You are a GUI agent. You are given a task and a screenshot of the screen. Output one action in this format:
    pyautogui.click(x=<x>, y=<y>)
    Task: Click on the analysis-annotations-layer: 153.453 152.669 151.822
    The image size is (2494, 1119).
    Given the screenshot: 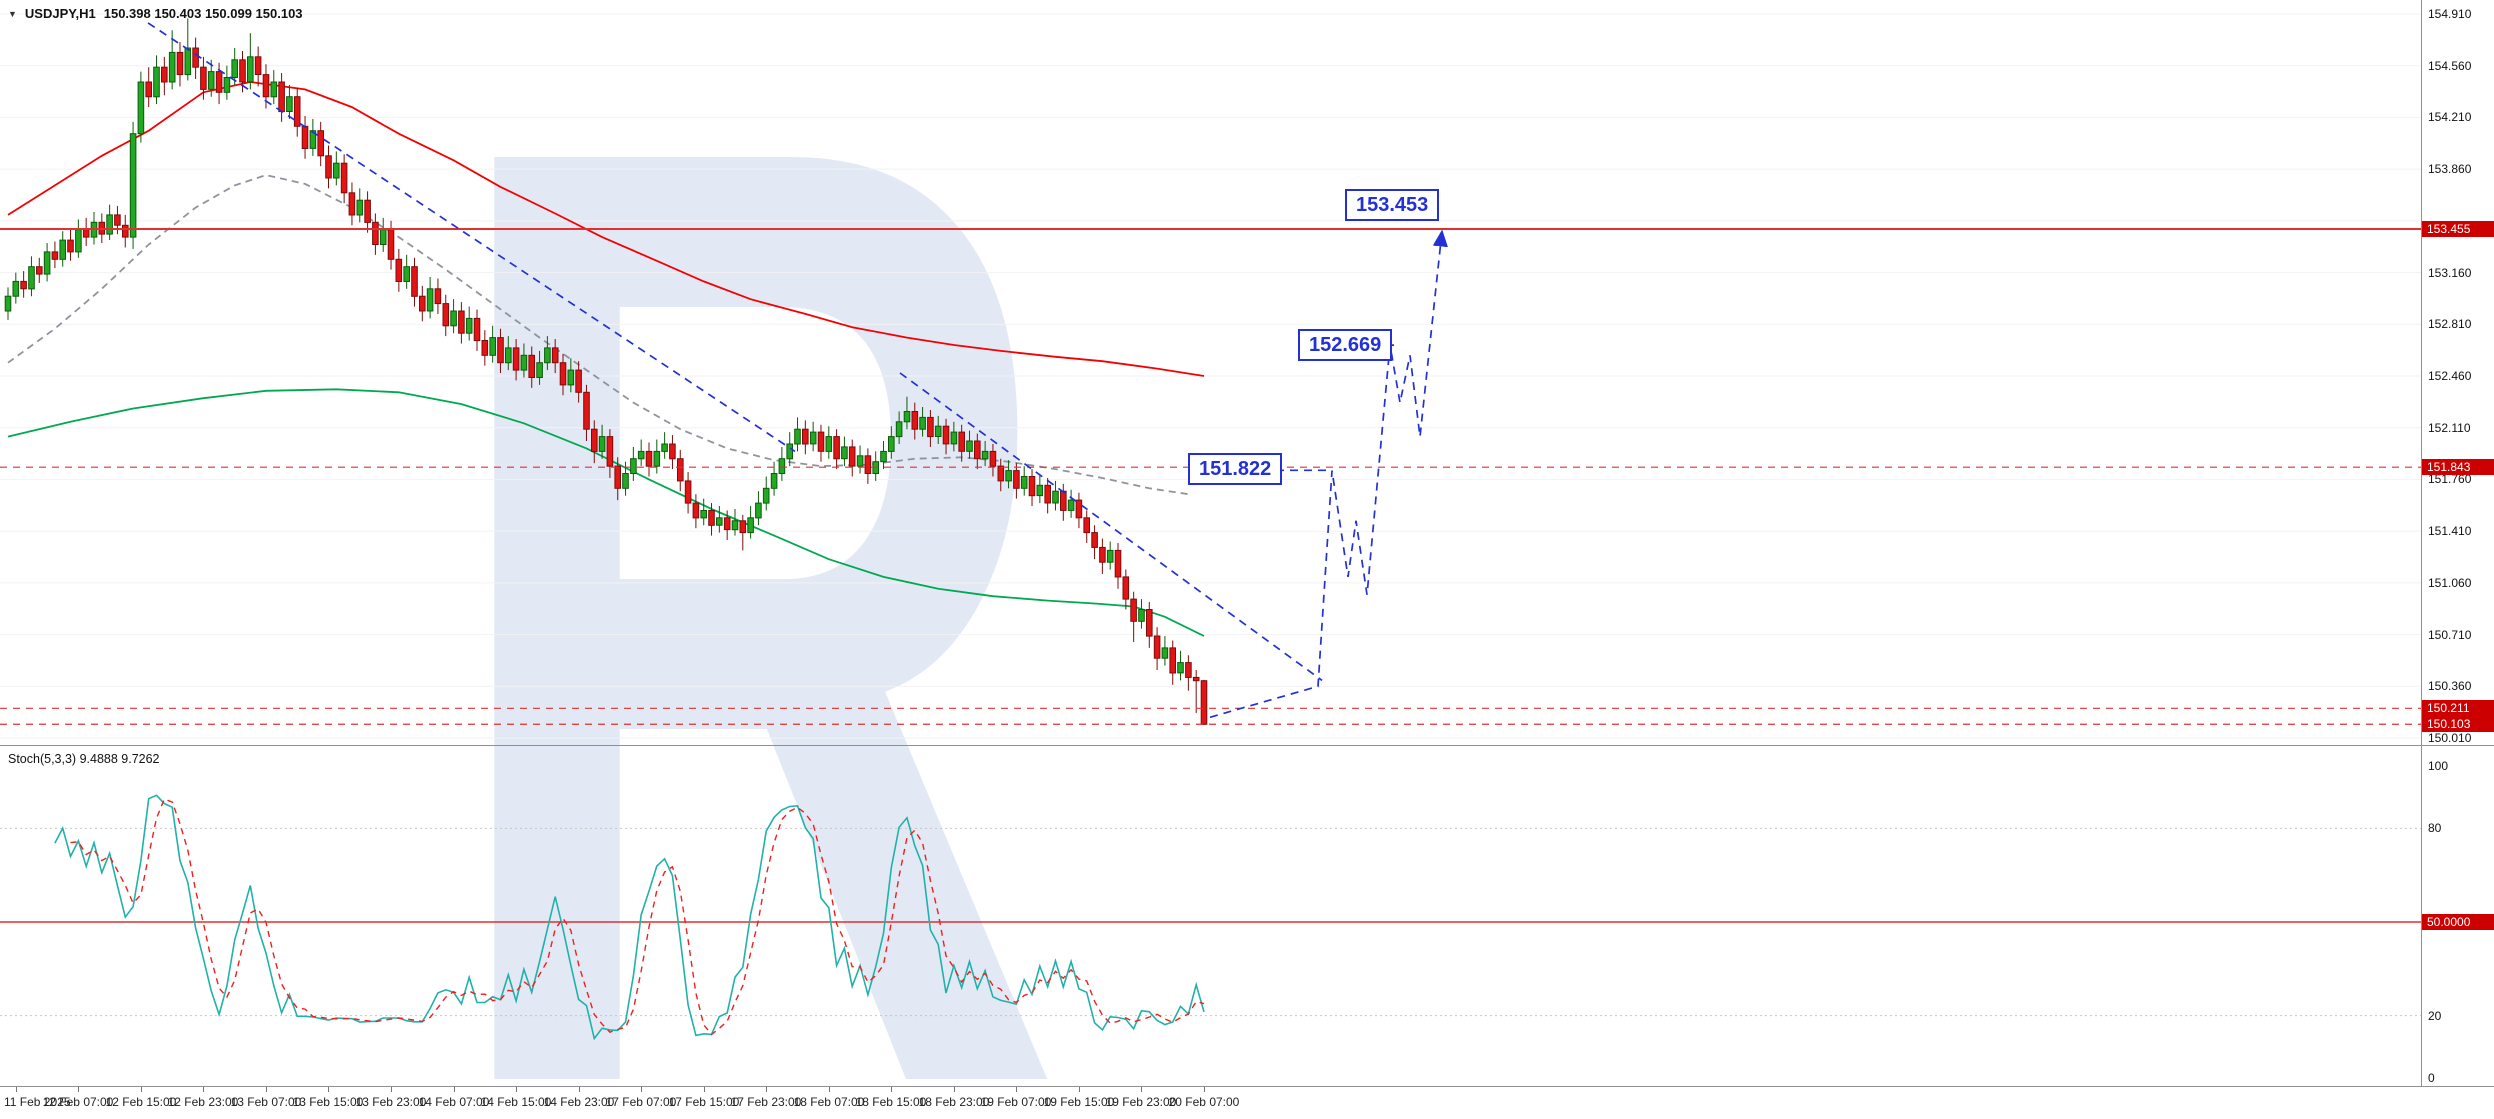 What is the action you would take?
    pyautogui.click(x=1314, y=336)
    